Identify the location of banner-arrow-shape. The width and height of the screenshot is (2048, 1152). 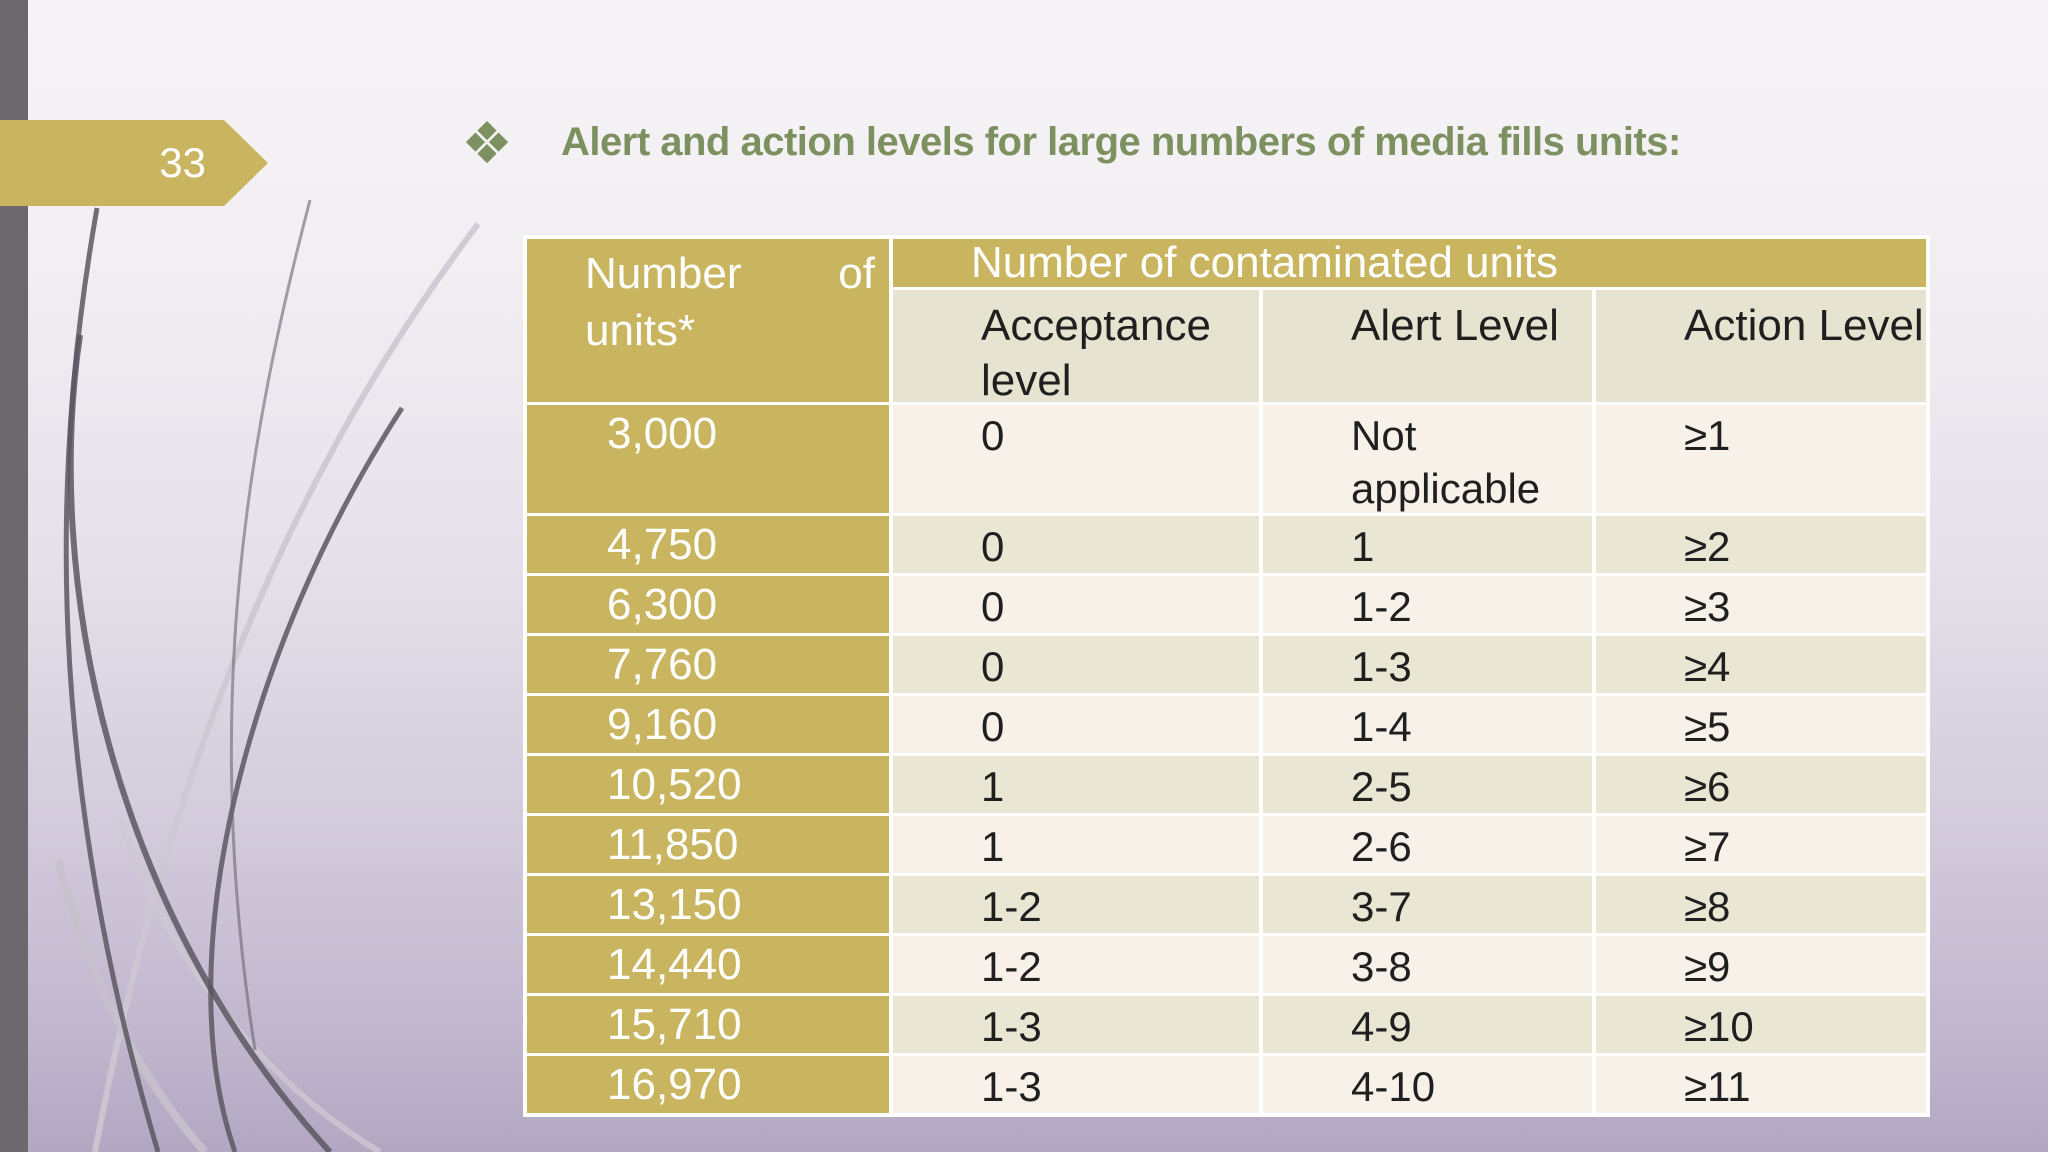
(134, 163).